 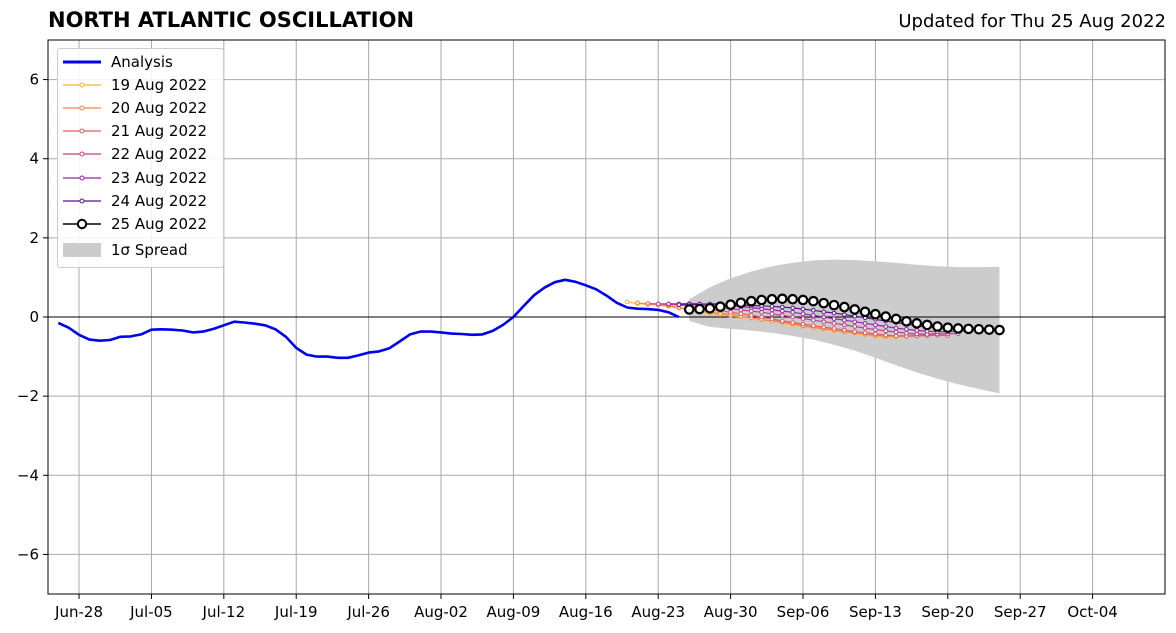 What do you see at coordinates (34, 159) in the screenshot?
I see `y-tick-label: 4` at bounding box center [34, 159].